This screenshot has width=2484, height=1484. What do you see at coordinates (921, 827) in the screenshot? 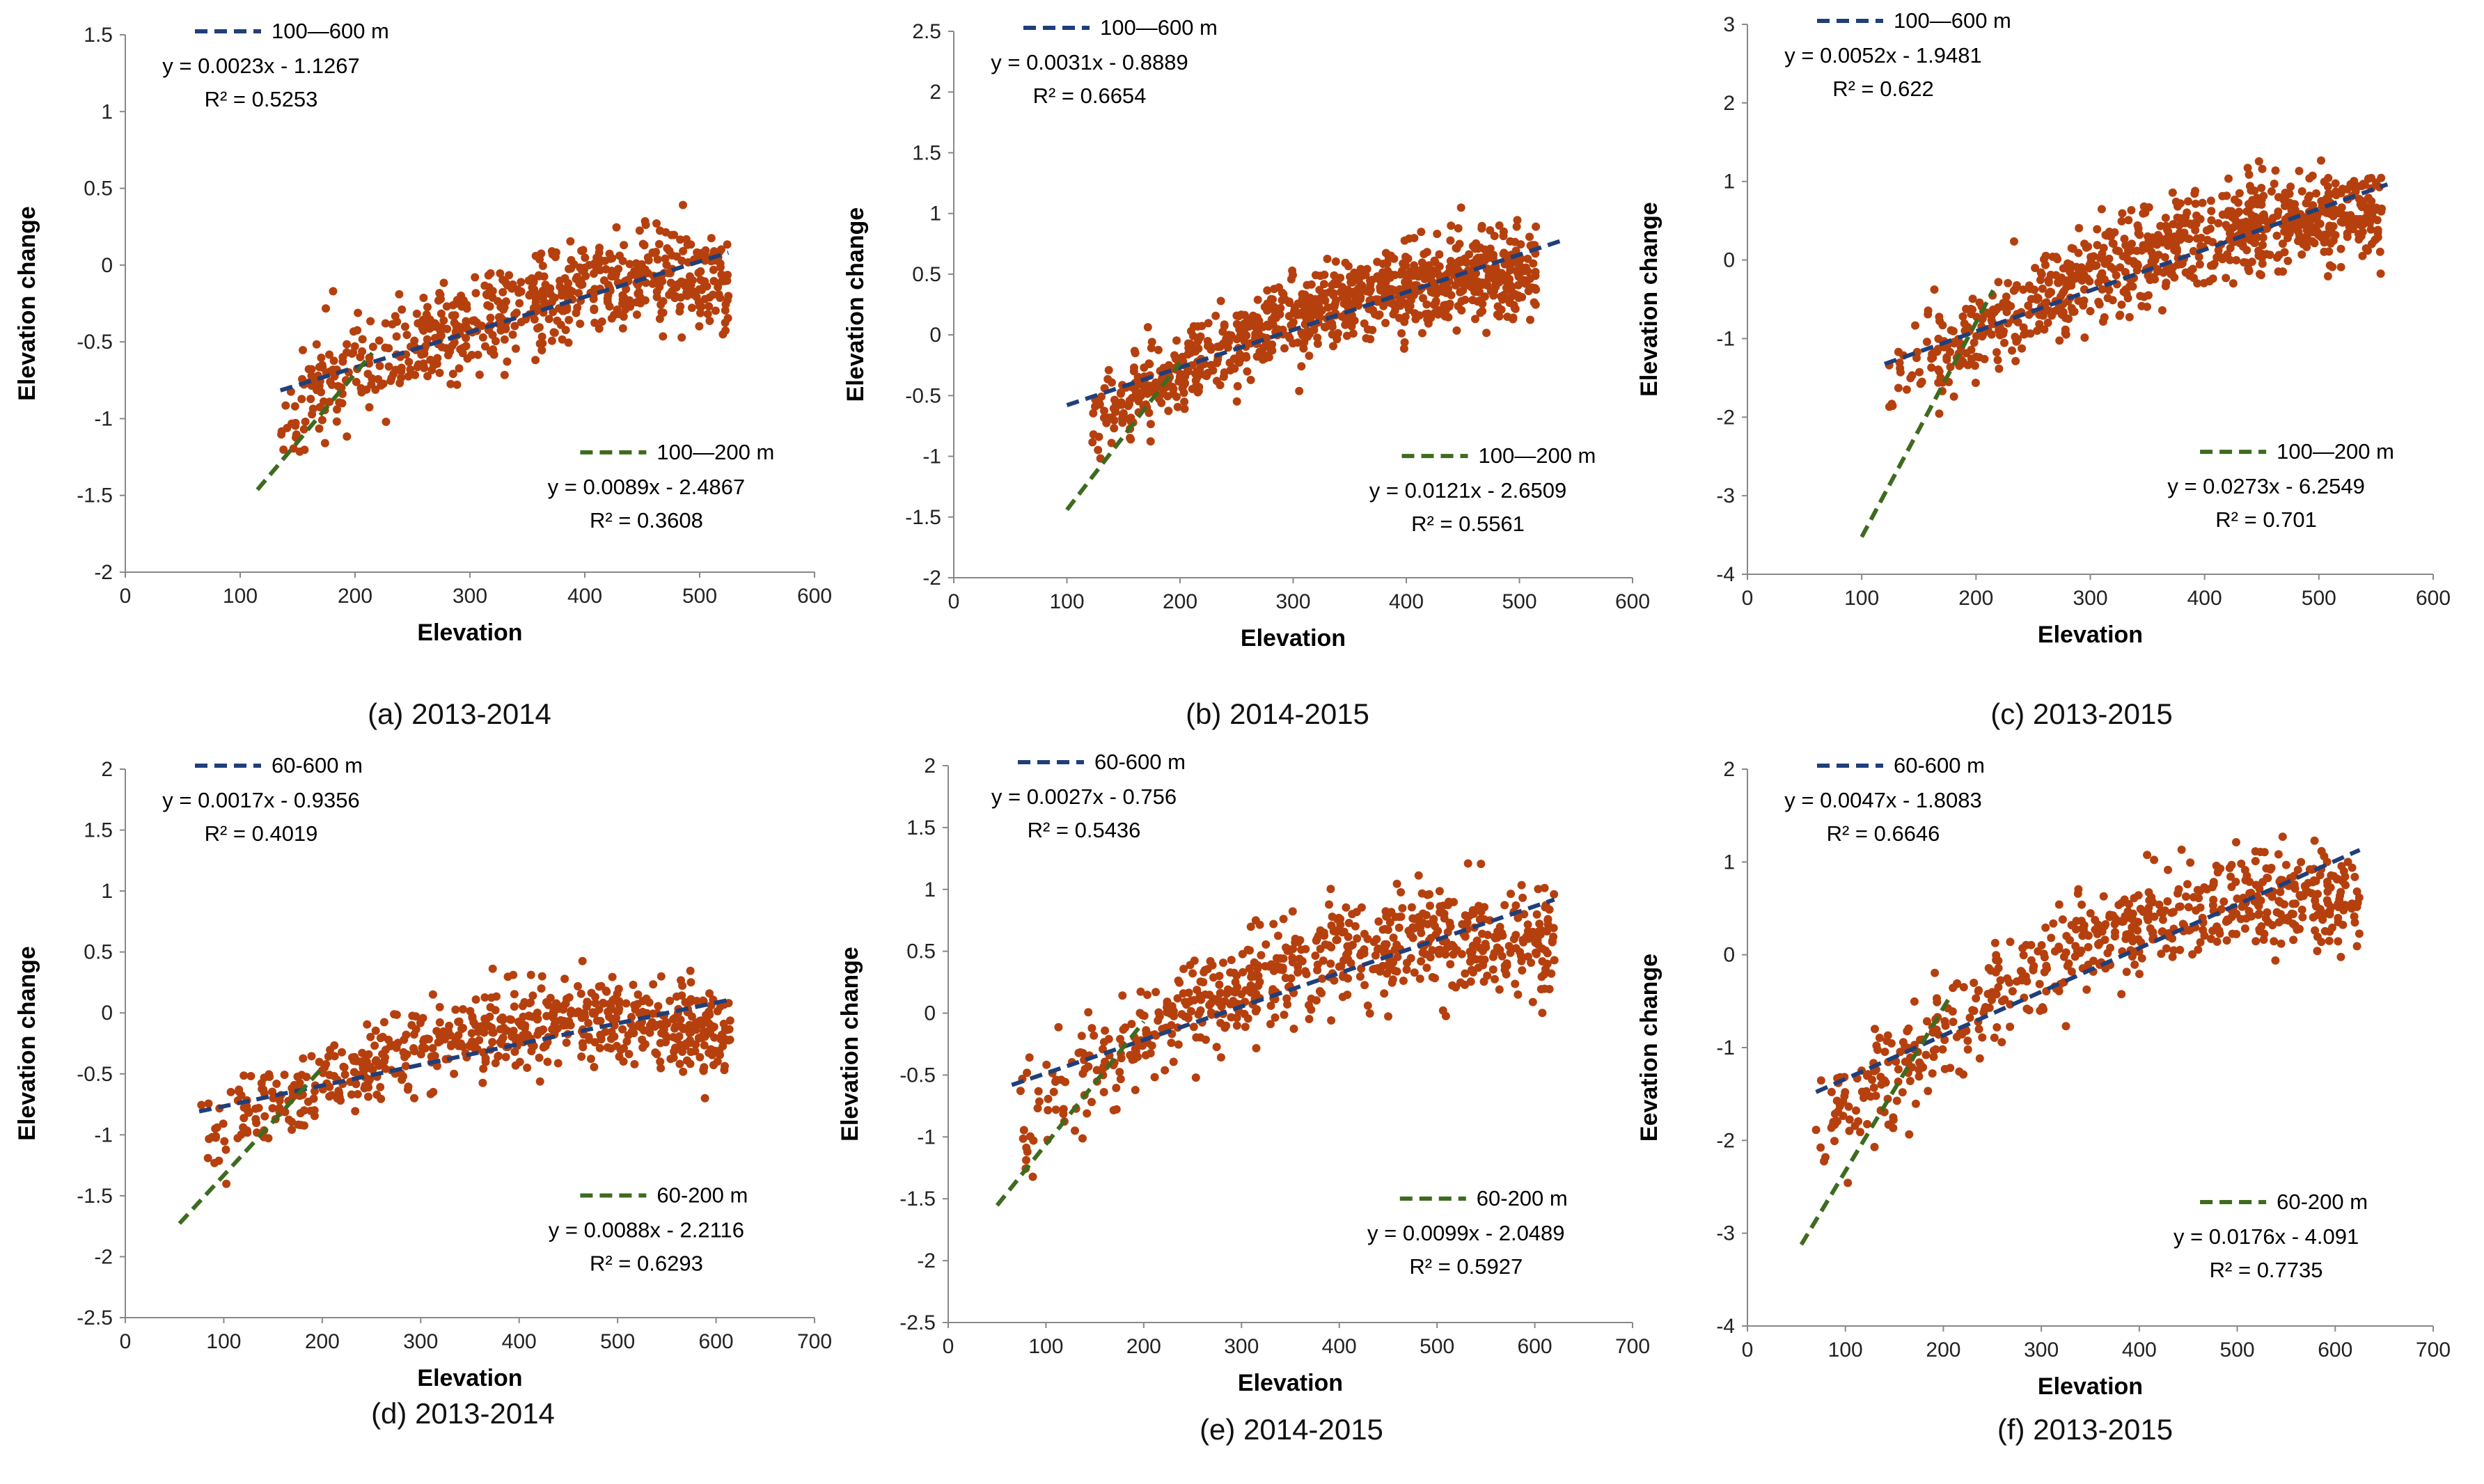
I see `y-tick-label: 1.5` at bounding box center [921, 827].